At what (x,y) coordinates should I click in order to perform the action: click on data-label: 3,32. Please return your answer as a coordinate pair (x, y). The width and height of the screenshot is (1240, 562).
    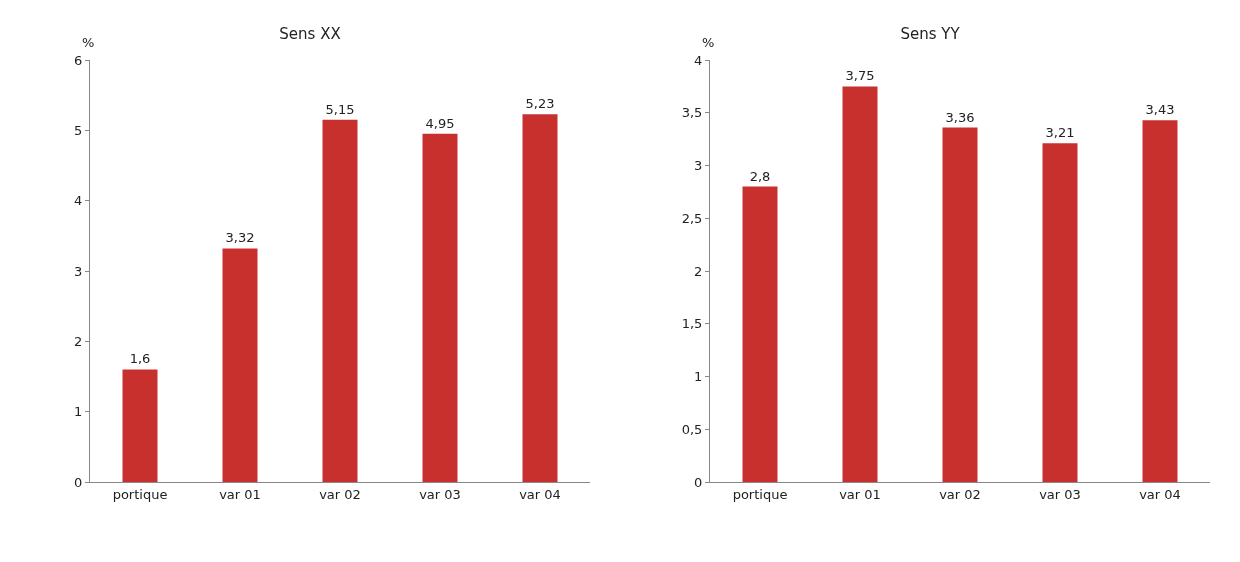
    Looking at the image, I should click on (240, 238).